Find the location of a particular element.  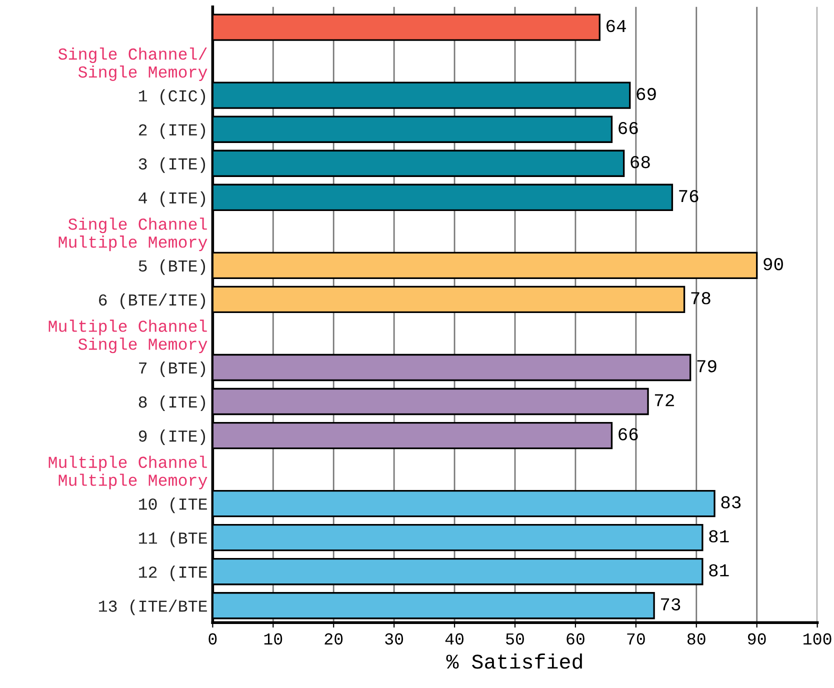

data-label: 64 is located at coordinates (616, 26).